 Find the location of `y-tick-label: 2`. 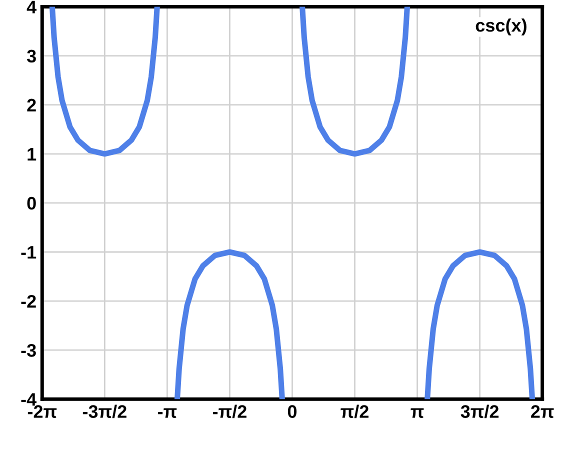

y-tick-label: 2 is located at coordinates (31, 105).